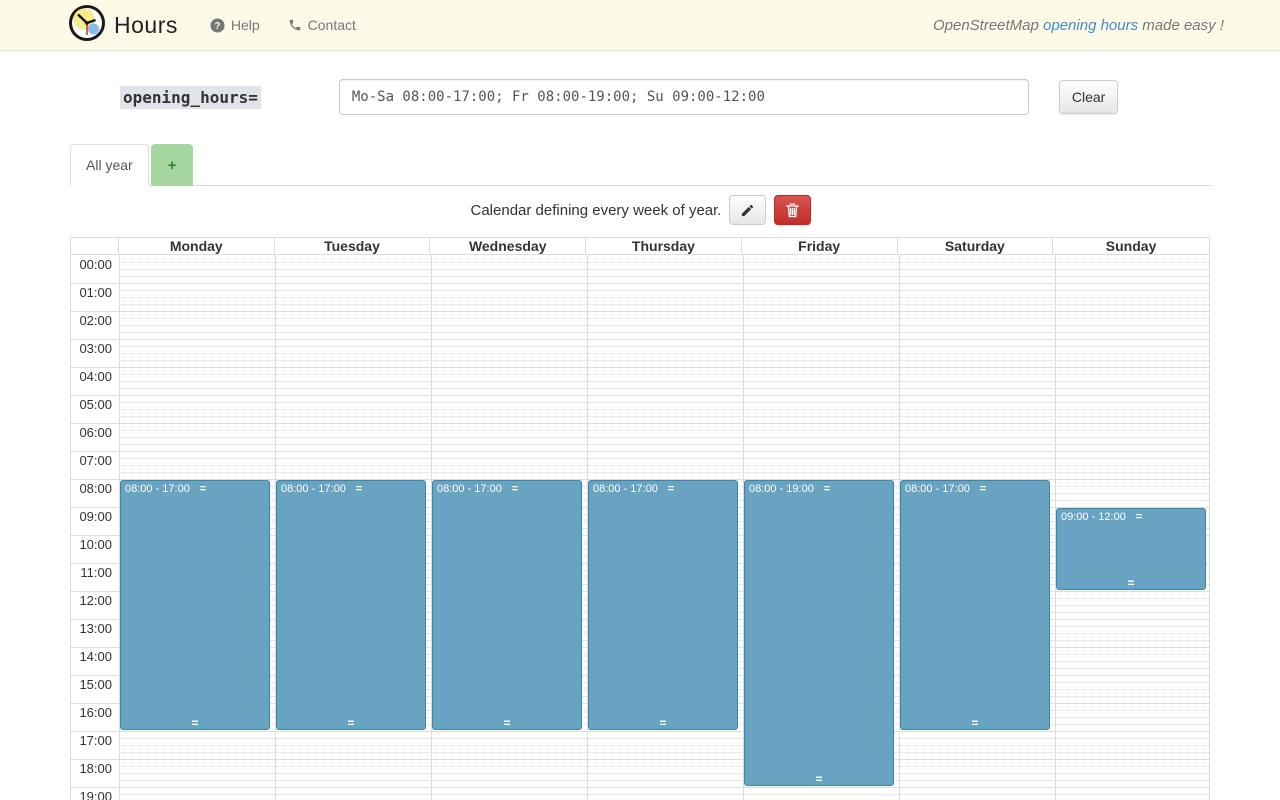 Image resolution: width=1280 pixels, height=800 pixels. Describe the element at coordinates (781, 489) in the screenshot. I see `event-time-text: 08:00 - 19:00` at that location.